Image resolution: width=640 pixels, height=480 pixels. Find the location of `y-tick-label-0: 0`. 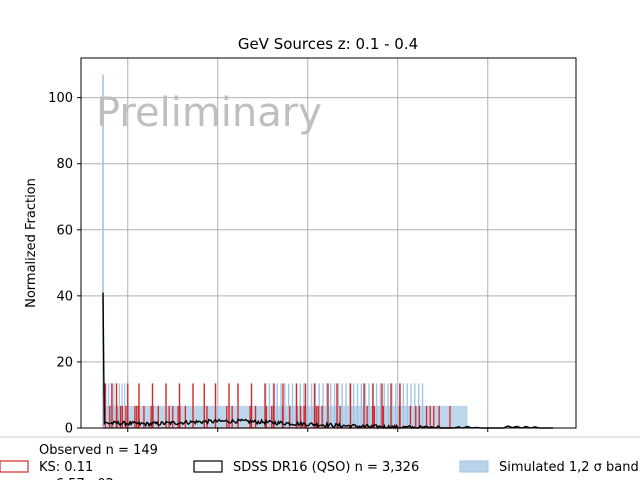

y-tick-label-0: 0 is located at coordinates (69, 429).